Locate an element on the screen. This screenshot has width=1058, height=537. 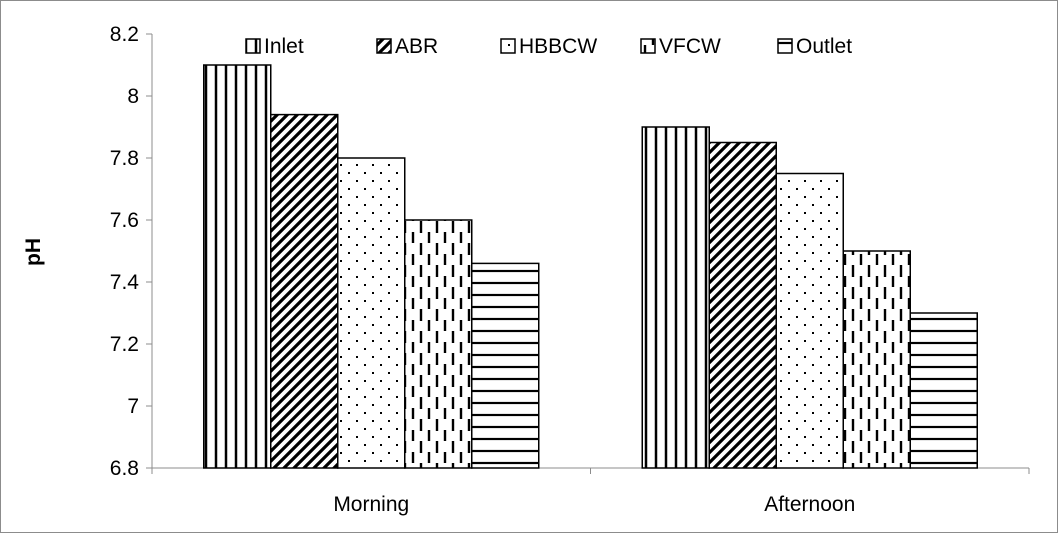
legend-label-vfcw: VFCW is located at coordinates (690, 46).